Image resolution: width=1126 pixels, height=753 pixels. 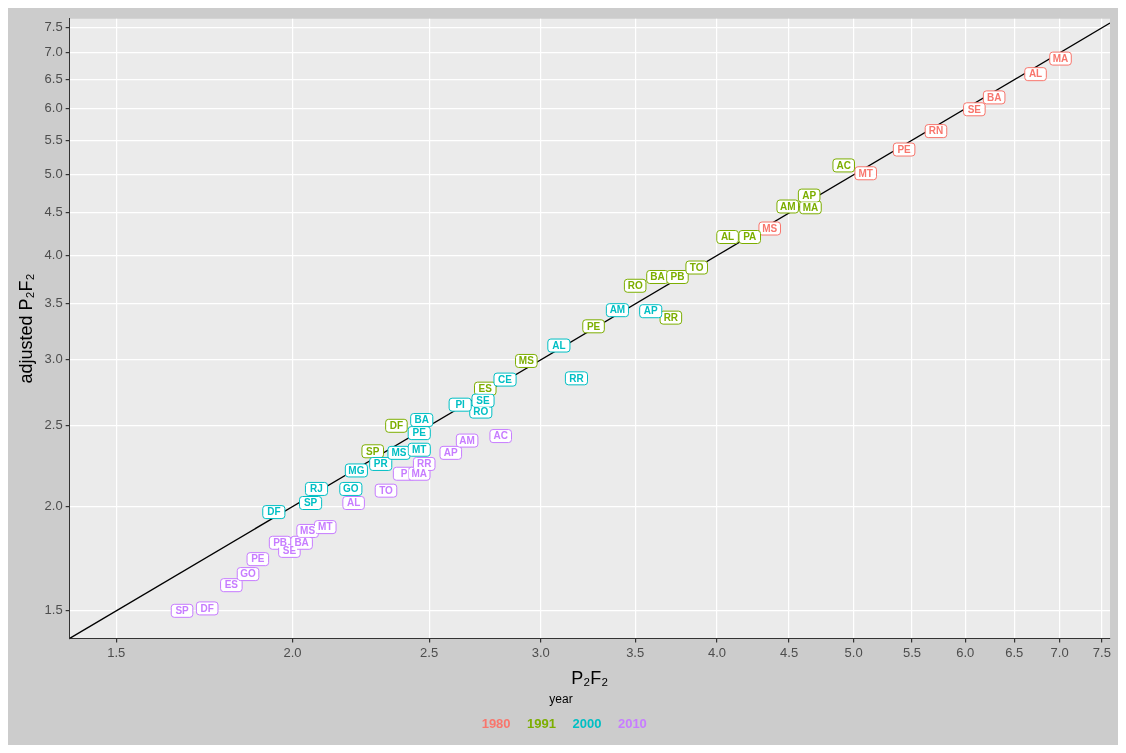 I want to click on text: 1991, so click(x=541, y=724).